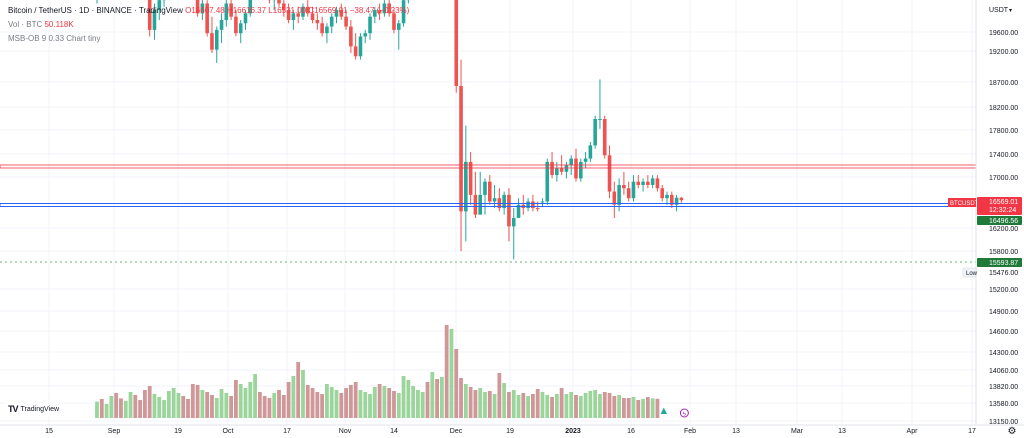 The height and width of the screenshot is (438, 1024). Describe the element at coordinates (972, 431) in the screenshot. I see `time-tick-label: 17` at that location.